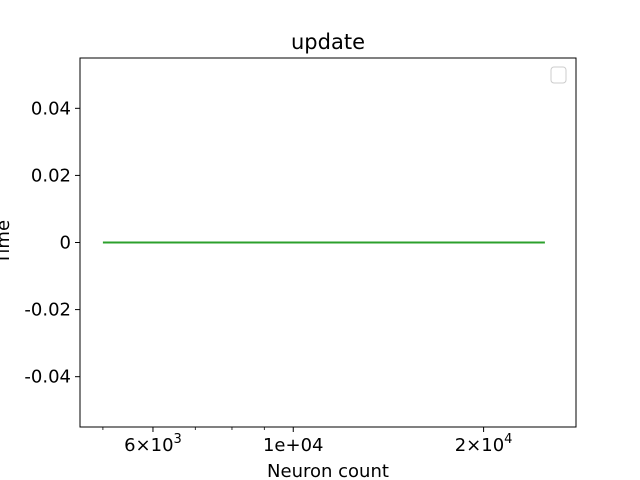 This screenshot has height=480, width=640. Describe the element at coordinates (328, 470) in the screenshot. I see `x-axis-title: Neuron count` at that location.